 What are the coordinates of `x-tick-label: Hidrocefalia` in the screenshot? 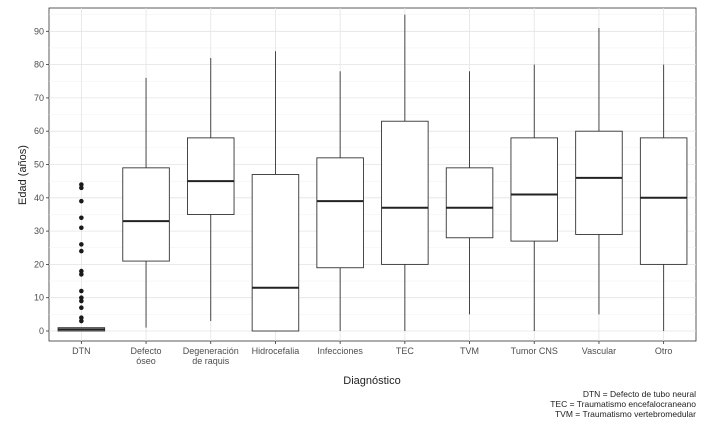 It's located at (276, 351).